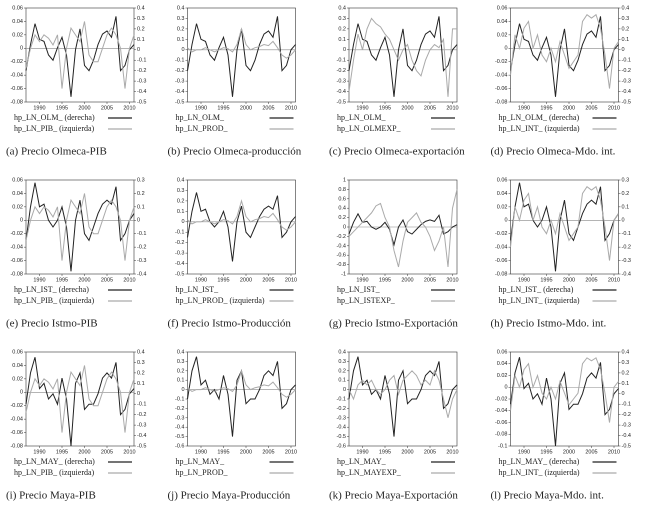 The image size is (646, 512). Describe the element at coordinates (230, 324) in the screenshot. I see `caption: (f) Precio Istmo-Producción` at that location.